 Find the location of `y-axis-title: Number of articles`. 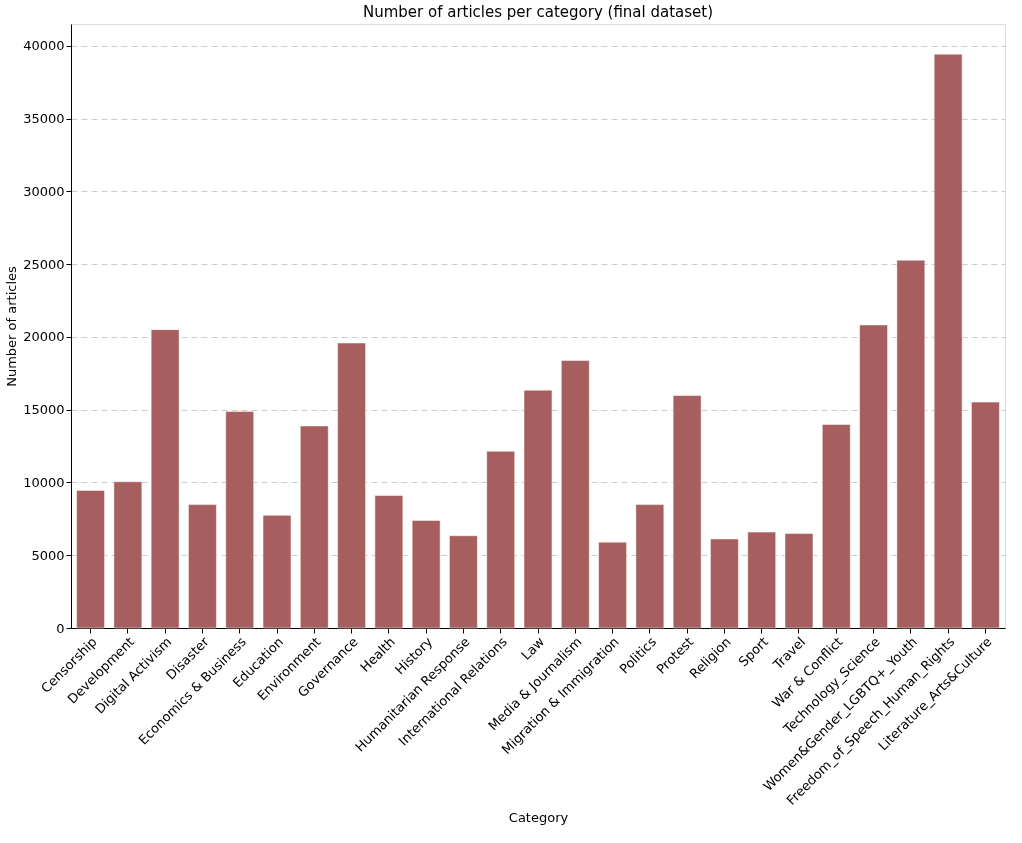

y-axis-title: Number of articles is located at coordinates (12, 326).